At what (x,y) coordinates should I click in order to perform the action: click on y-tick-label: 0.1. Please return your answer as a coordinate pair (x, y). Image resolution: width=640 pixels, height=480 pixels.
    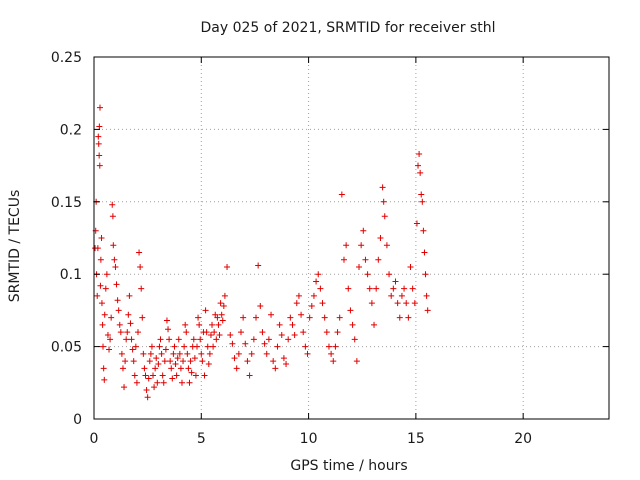
    Looking at the image, I should click on (71, 275).